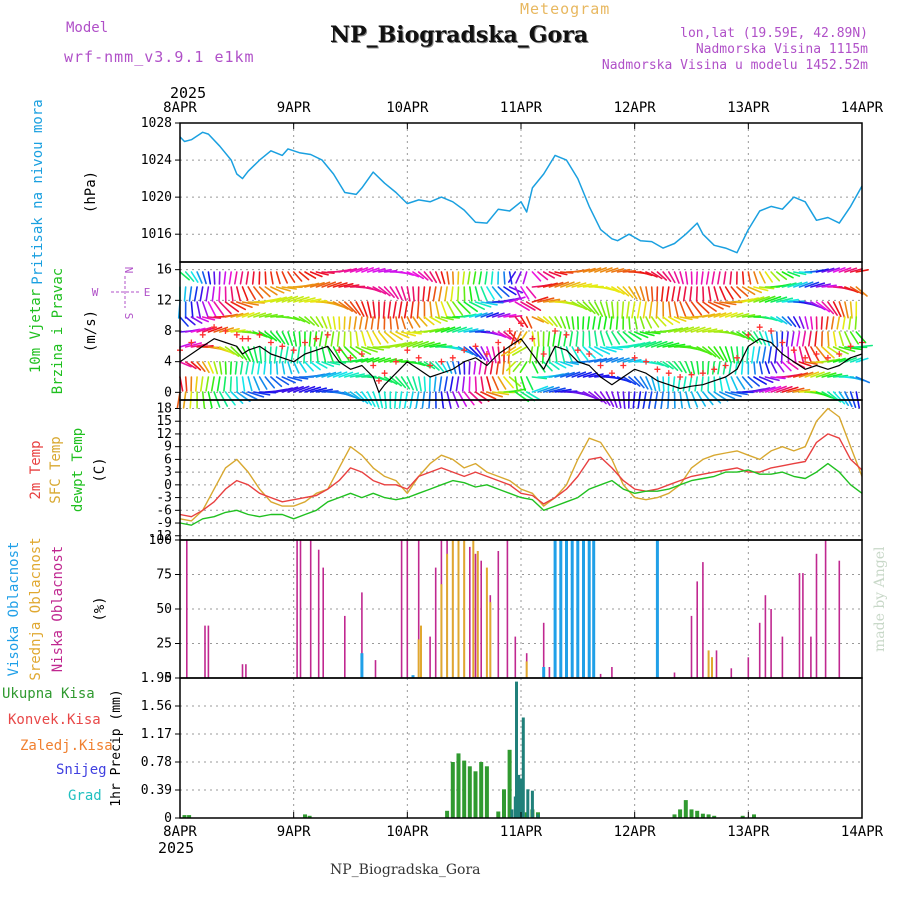 This screenshot has height=900, width=900. Describe the element at coordinates (164, 434) in the screenshot. I see `y-tick-label-temperature: 12` at that location.